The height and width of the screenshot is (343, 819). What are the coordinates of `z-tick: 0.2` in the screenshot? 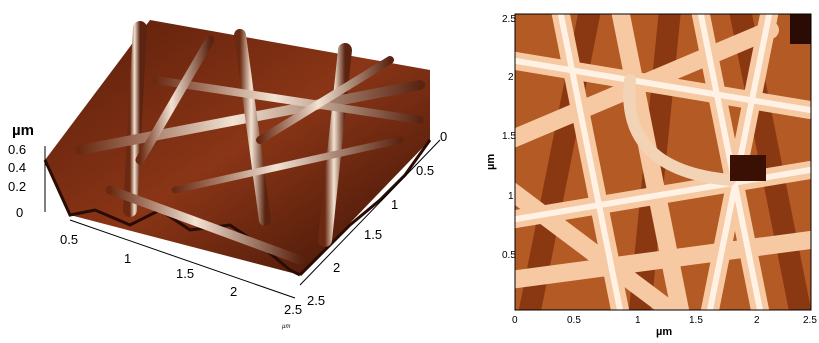 It's located at (17, 186).